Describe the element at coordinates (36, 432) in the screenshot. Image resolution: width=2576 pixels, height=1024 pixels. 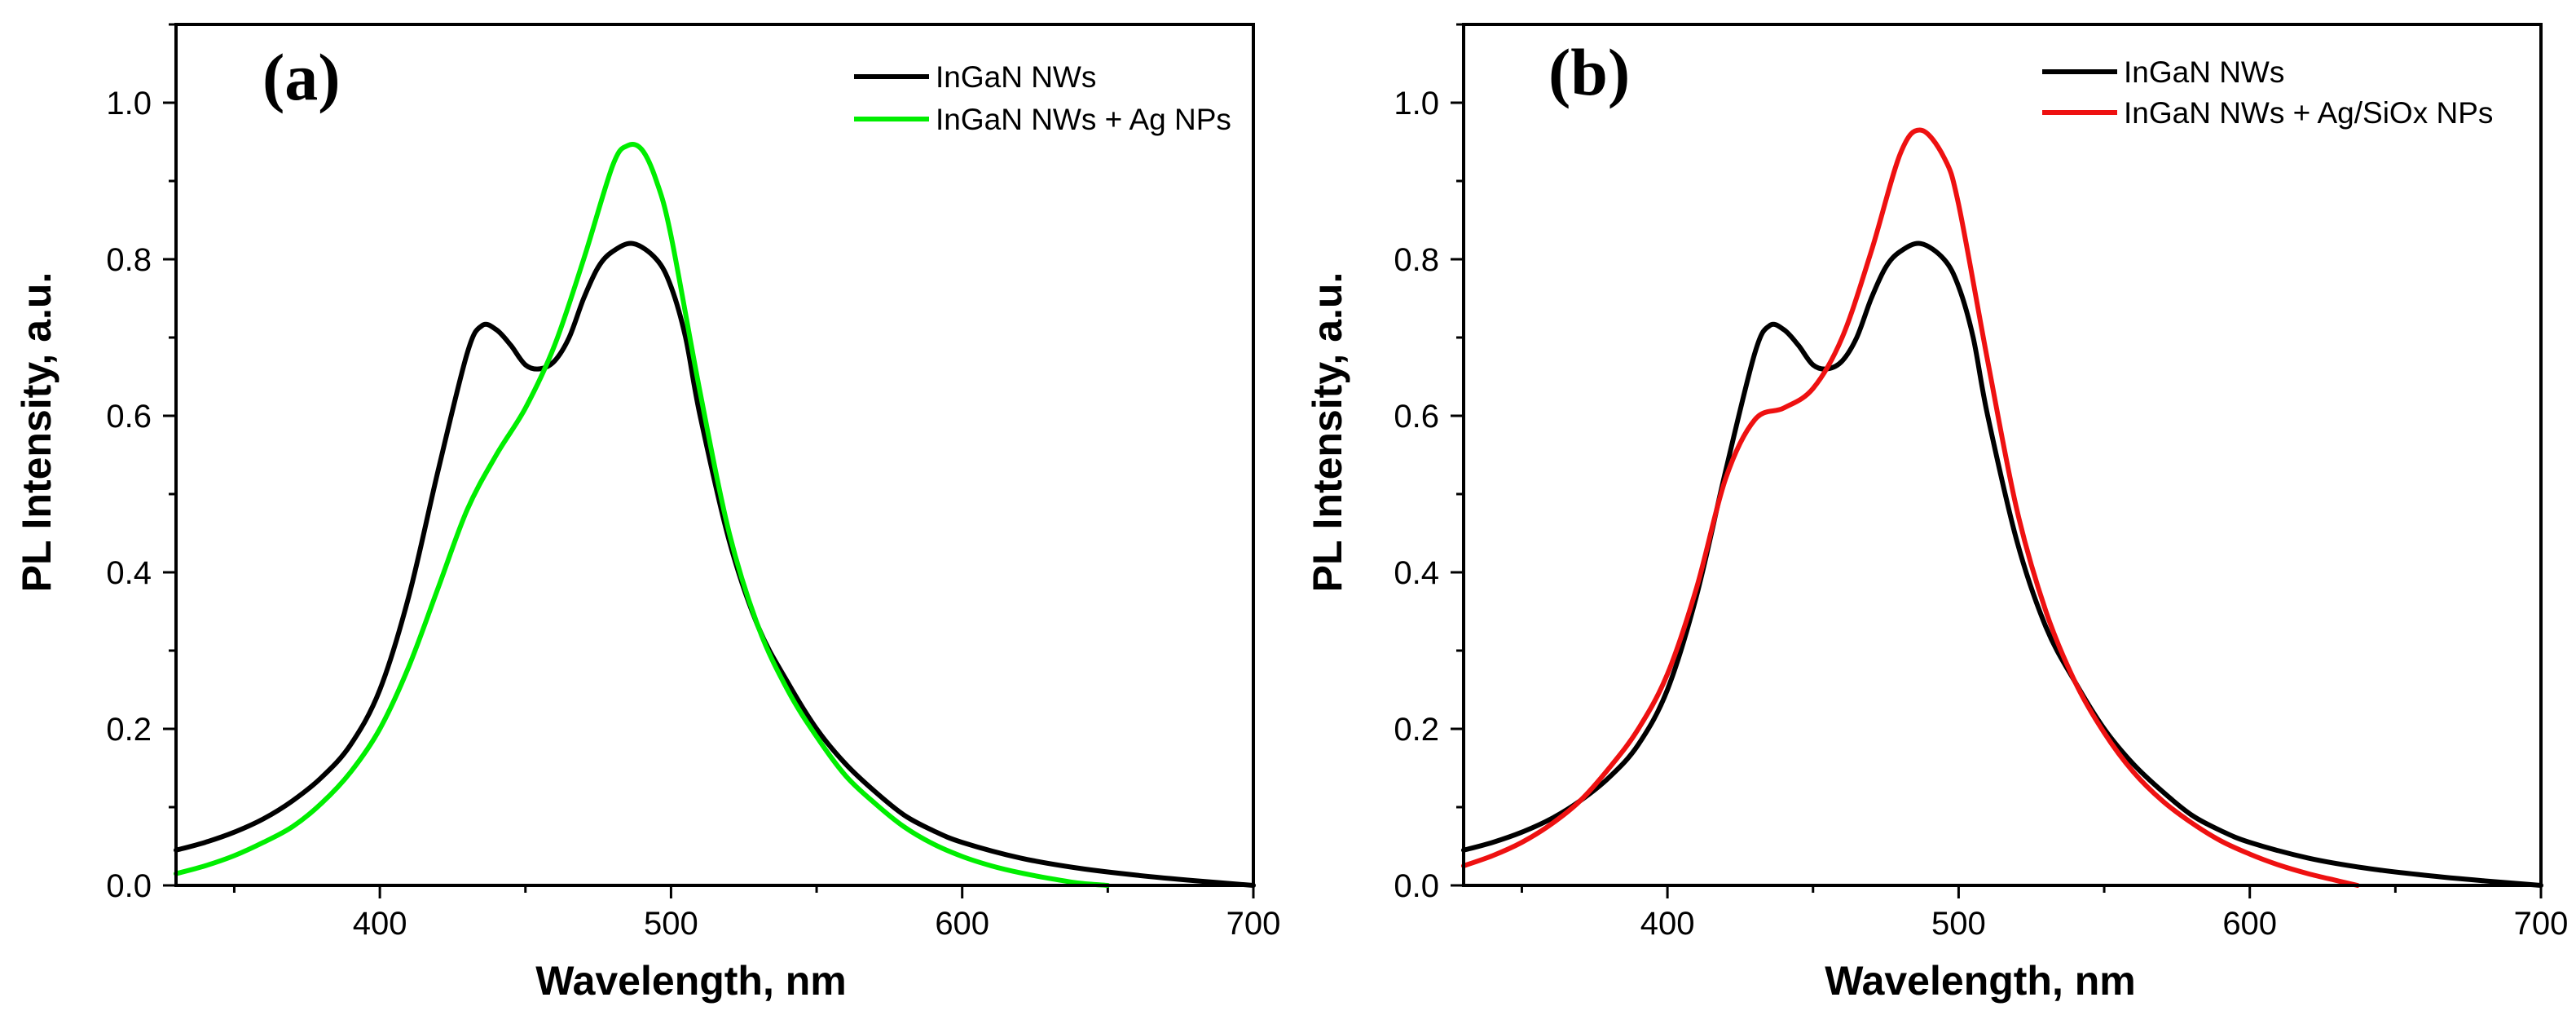
I see `panel-a-ylabel: PL Intensity, a.u.` at that location.